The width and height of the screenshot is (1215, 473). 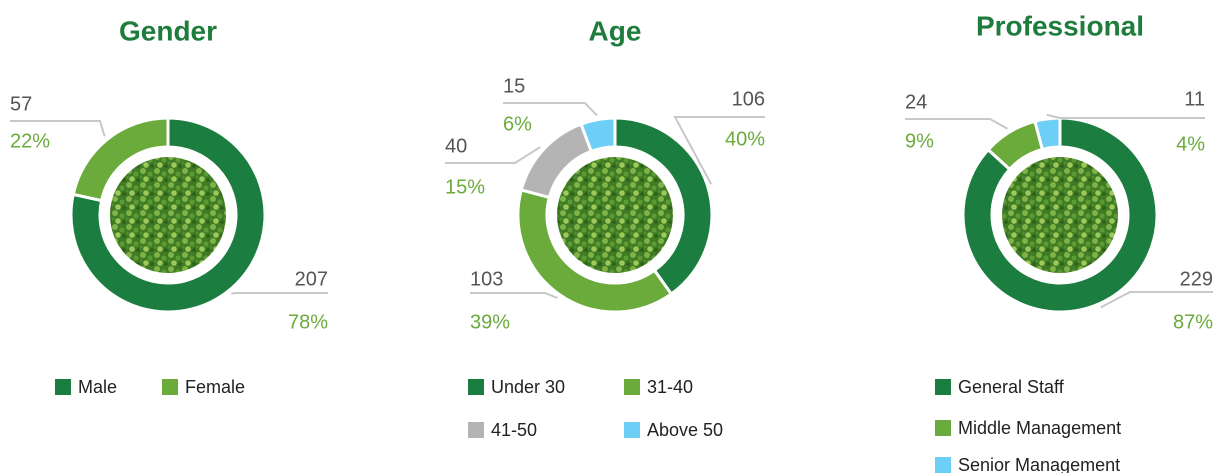 What do you see at coordinates (465, 187) in the screenshot?
I see `share-label: 15%` at bounding box center [465, 187].